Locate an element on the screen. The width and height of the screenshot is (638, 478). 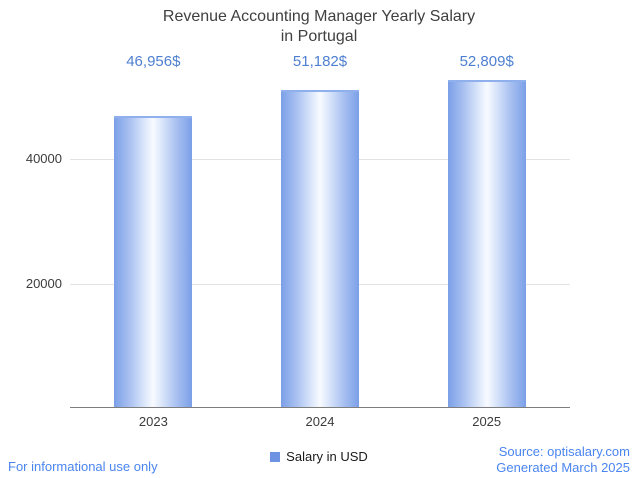
chart-title-line-2: in Portugal is located at coordinates (319, 36).